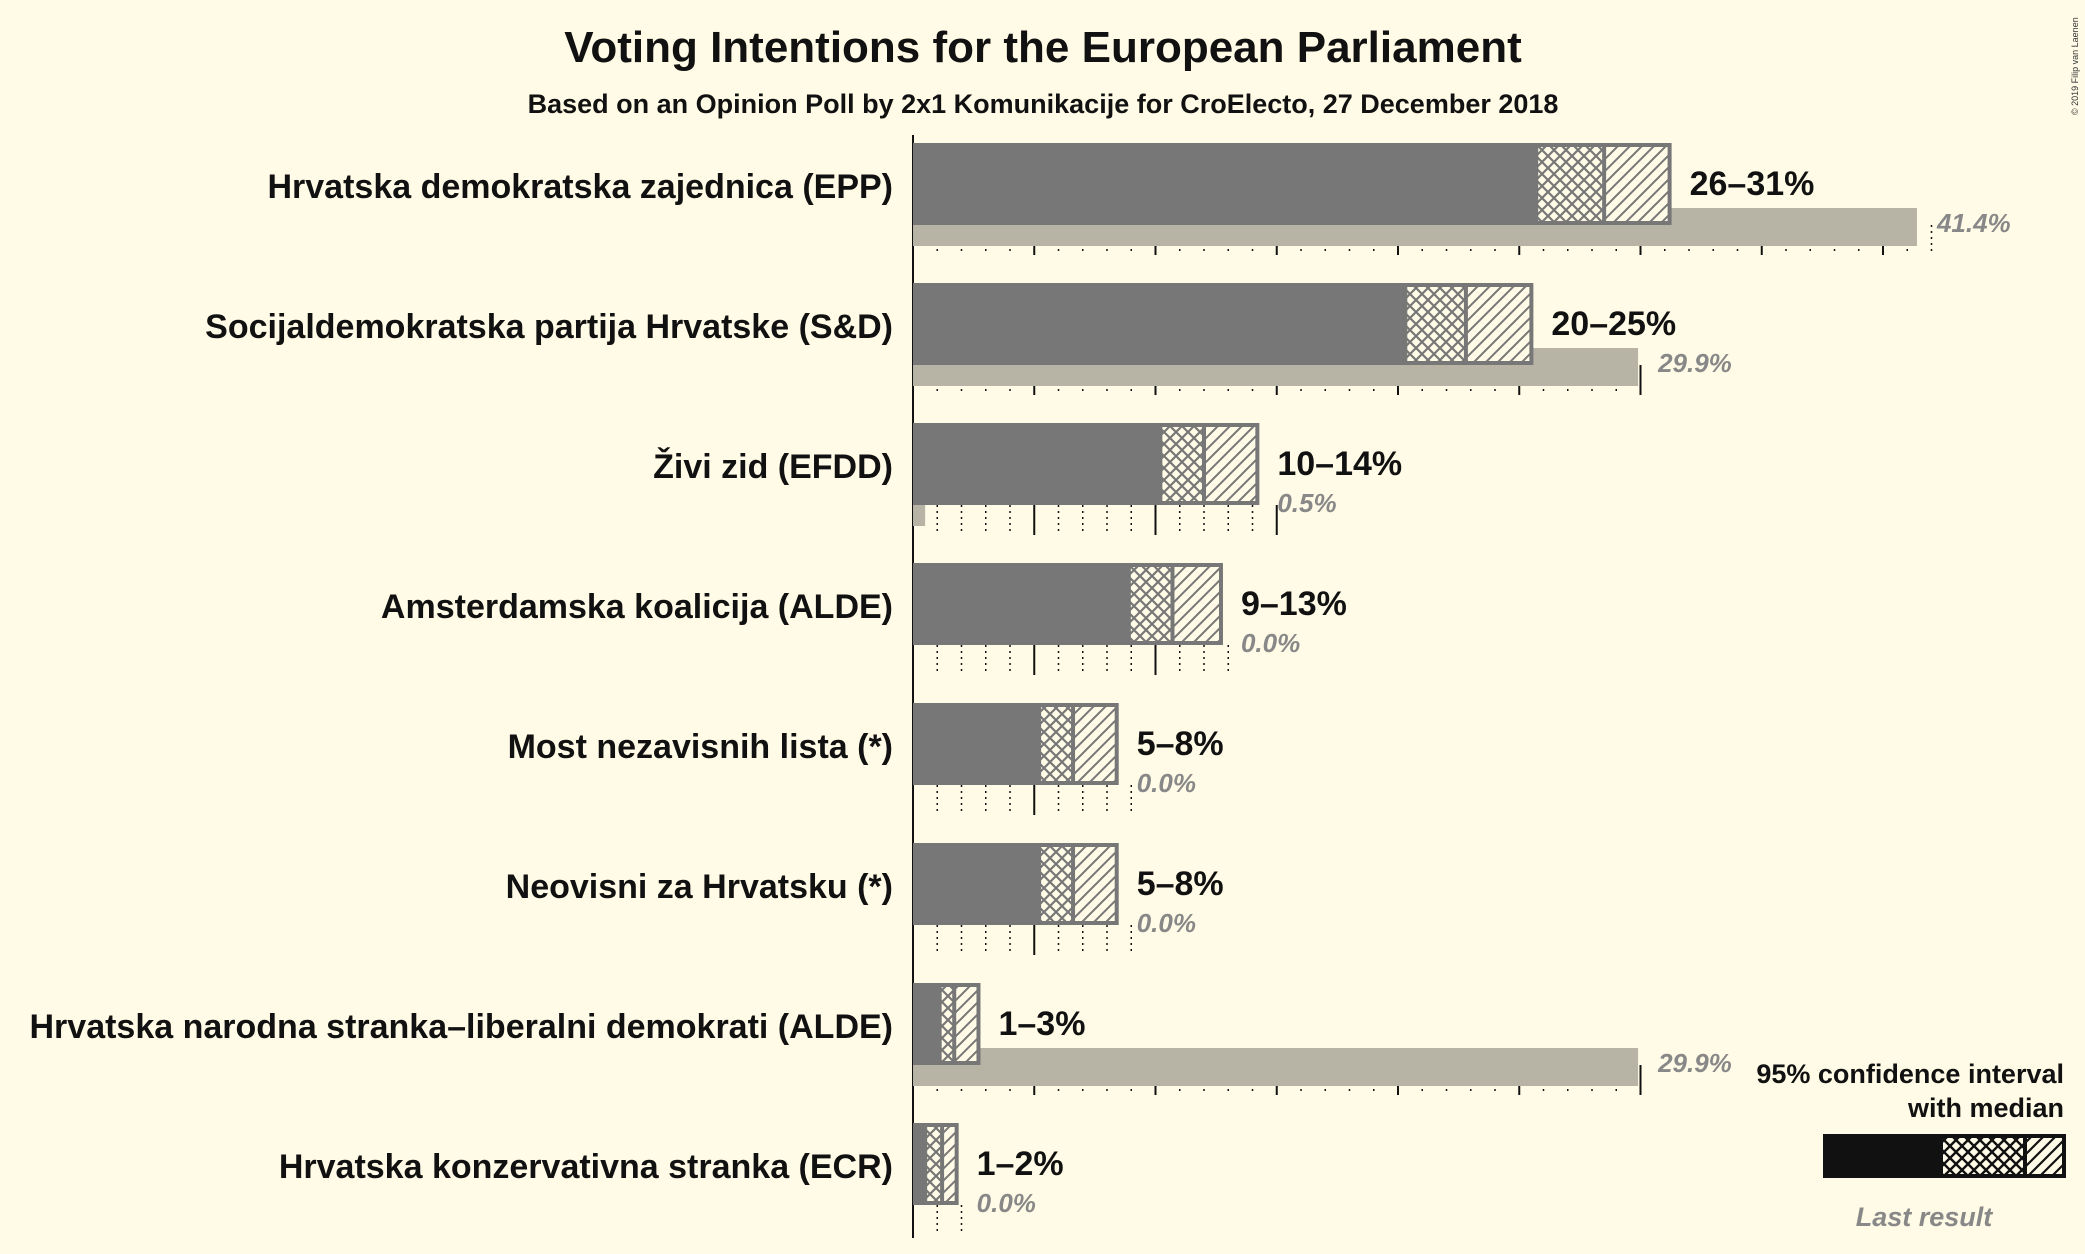 The height and width of the screenshot is (1254, 2085). I want to click on party-row: Neovisni za Hrvatsku (*) 5–8% 0.0%, so click(865, 899).